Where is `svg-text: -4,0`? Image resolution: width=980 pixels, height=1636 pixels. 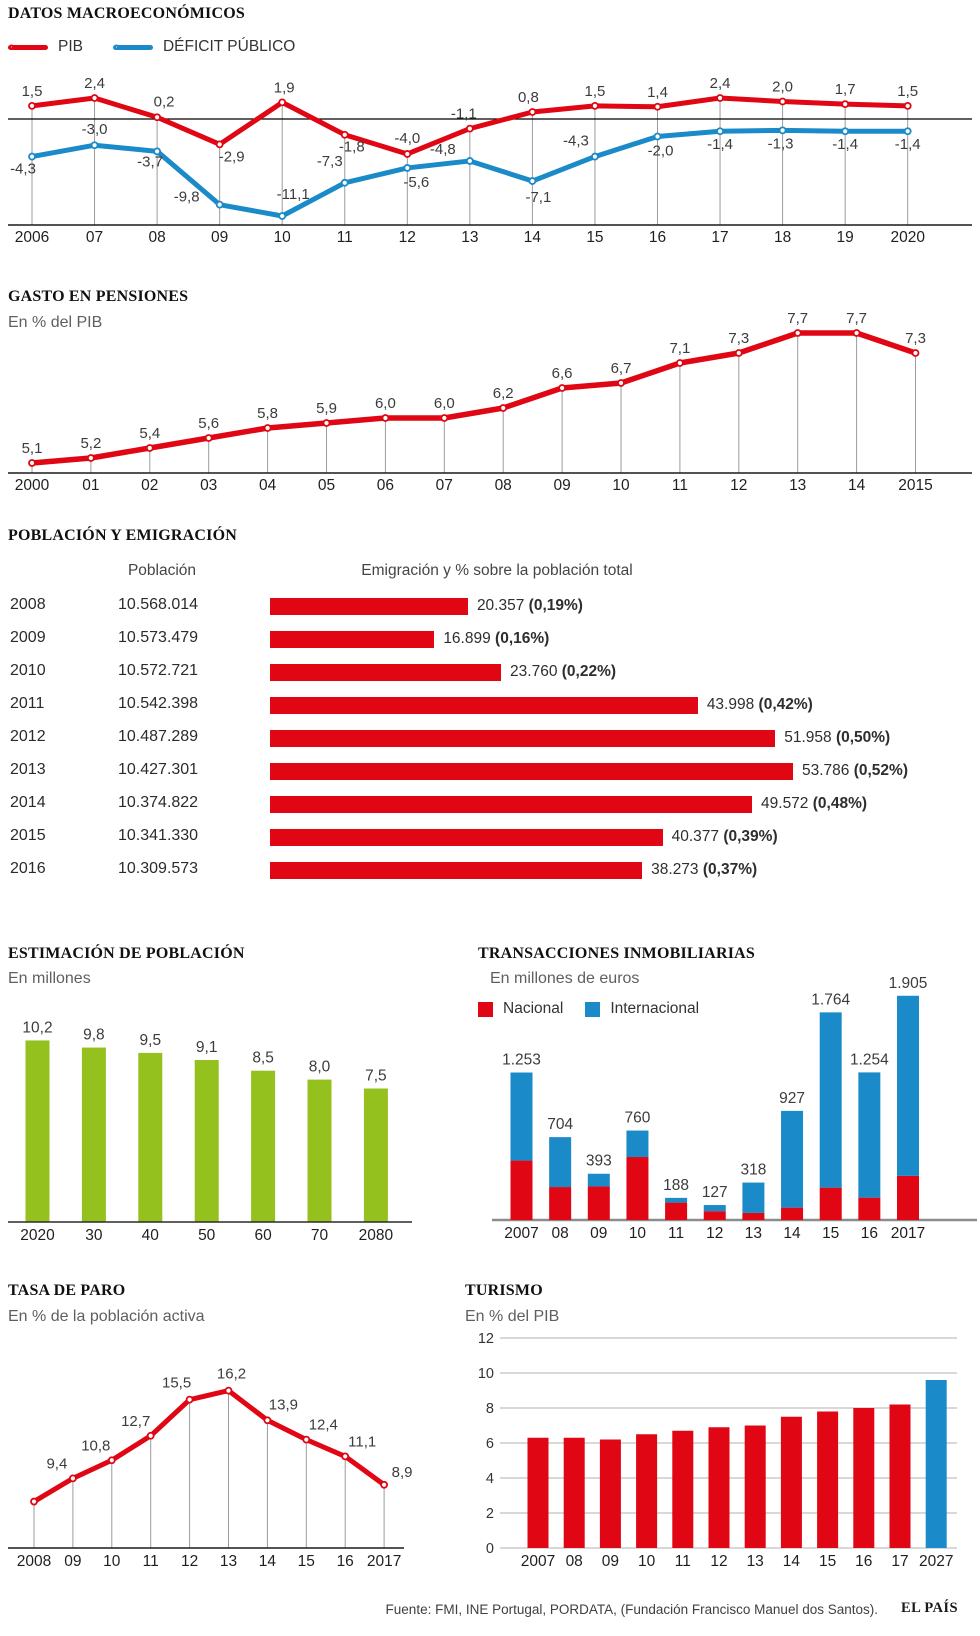 svg-text: -4,0 is located at coordinates (407, 138).